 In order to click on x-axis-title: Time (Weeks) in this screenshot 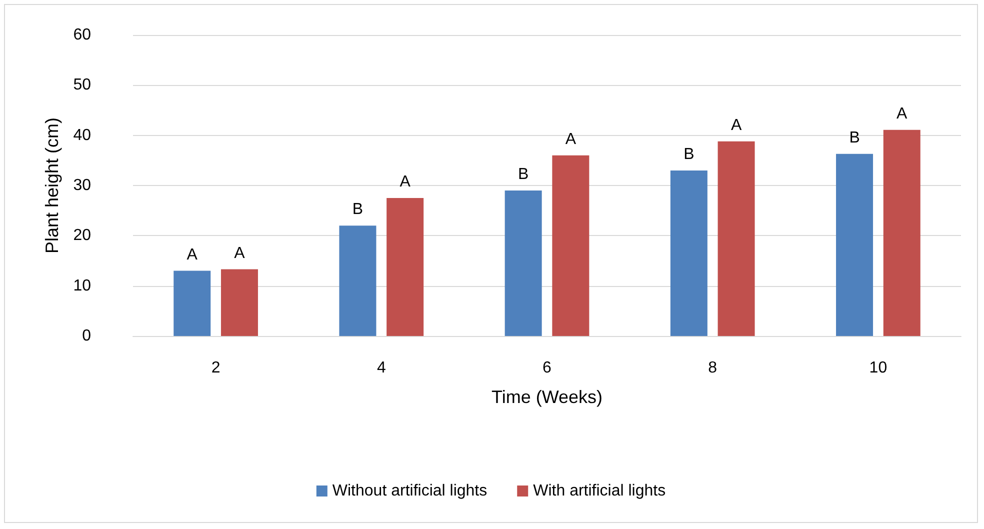, I will do `click(547, 397)`.